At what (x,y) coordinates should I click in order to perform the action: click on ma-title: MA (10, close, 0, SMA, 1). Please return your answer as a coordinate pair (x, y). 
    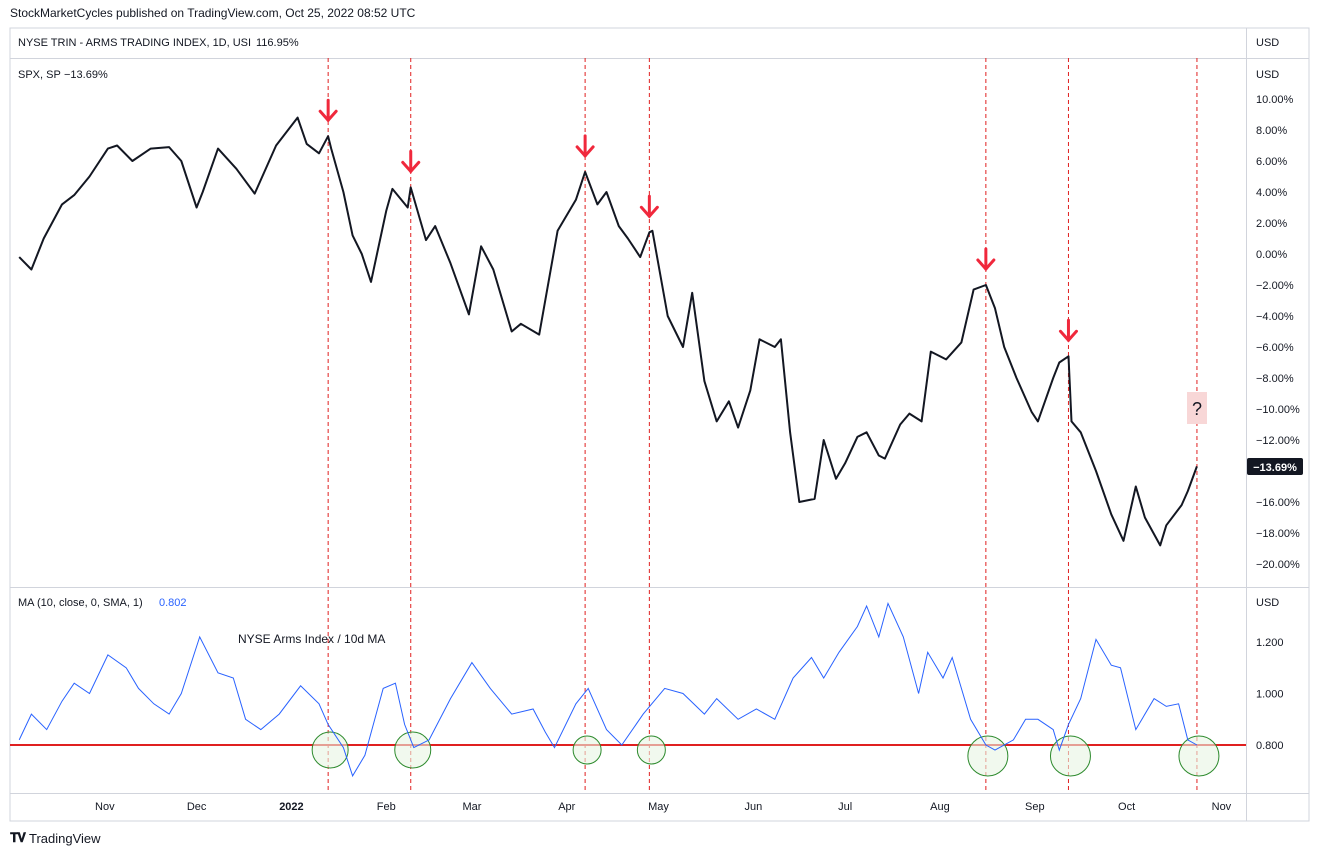
    Looking at the image, I should click on (80, 603).